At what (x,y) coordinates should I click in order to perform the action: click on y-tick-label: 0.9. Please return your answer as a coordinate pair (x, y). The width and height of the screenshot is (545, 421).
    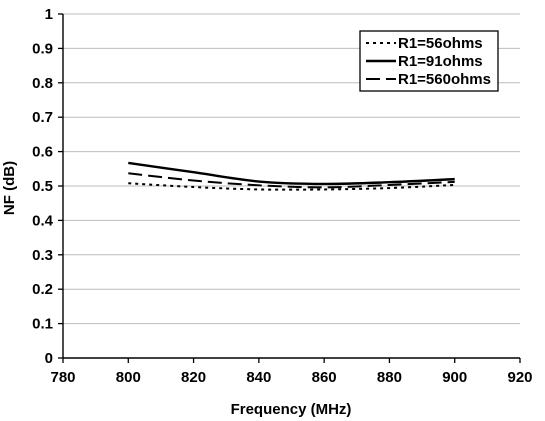
    Looking at the image, I should click on (42, 48).